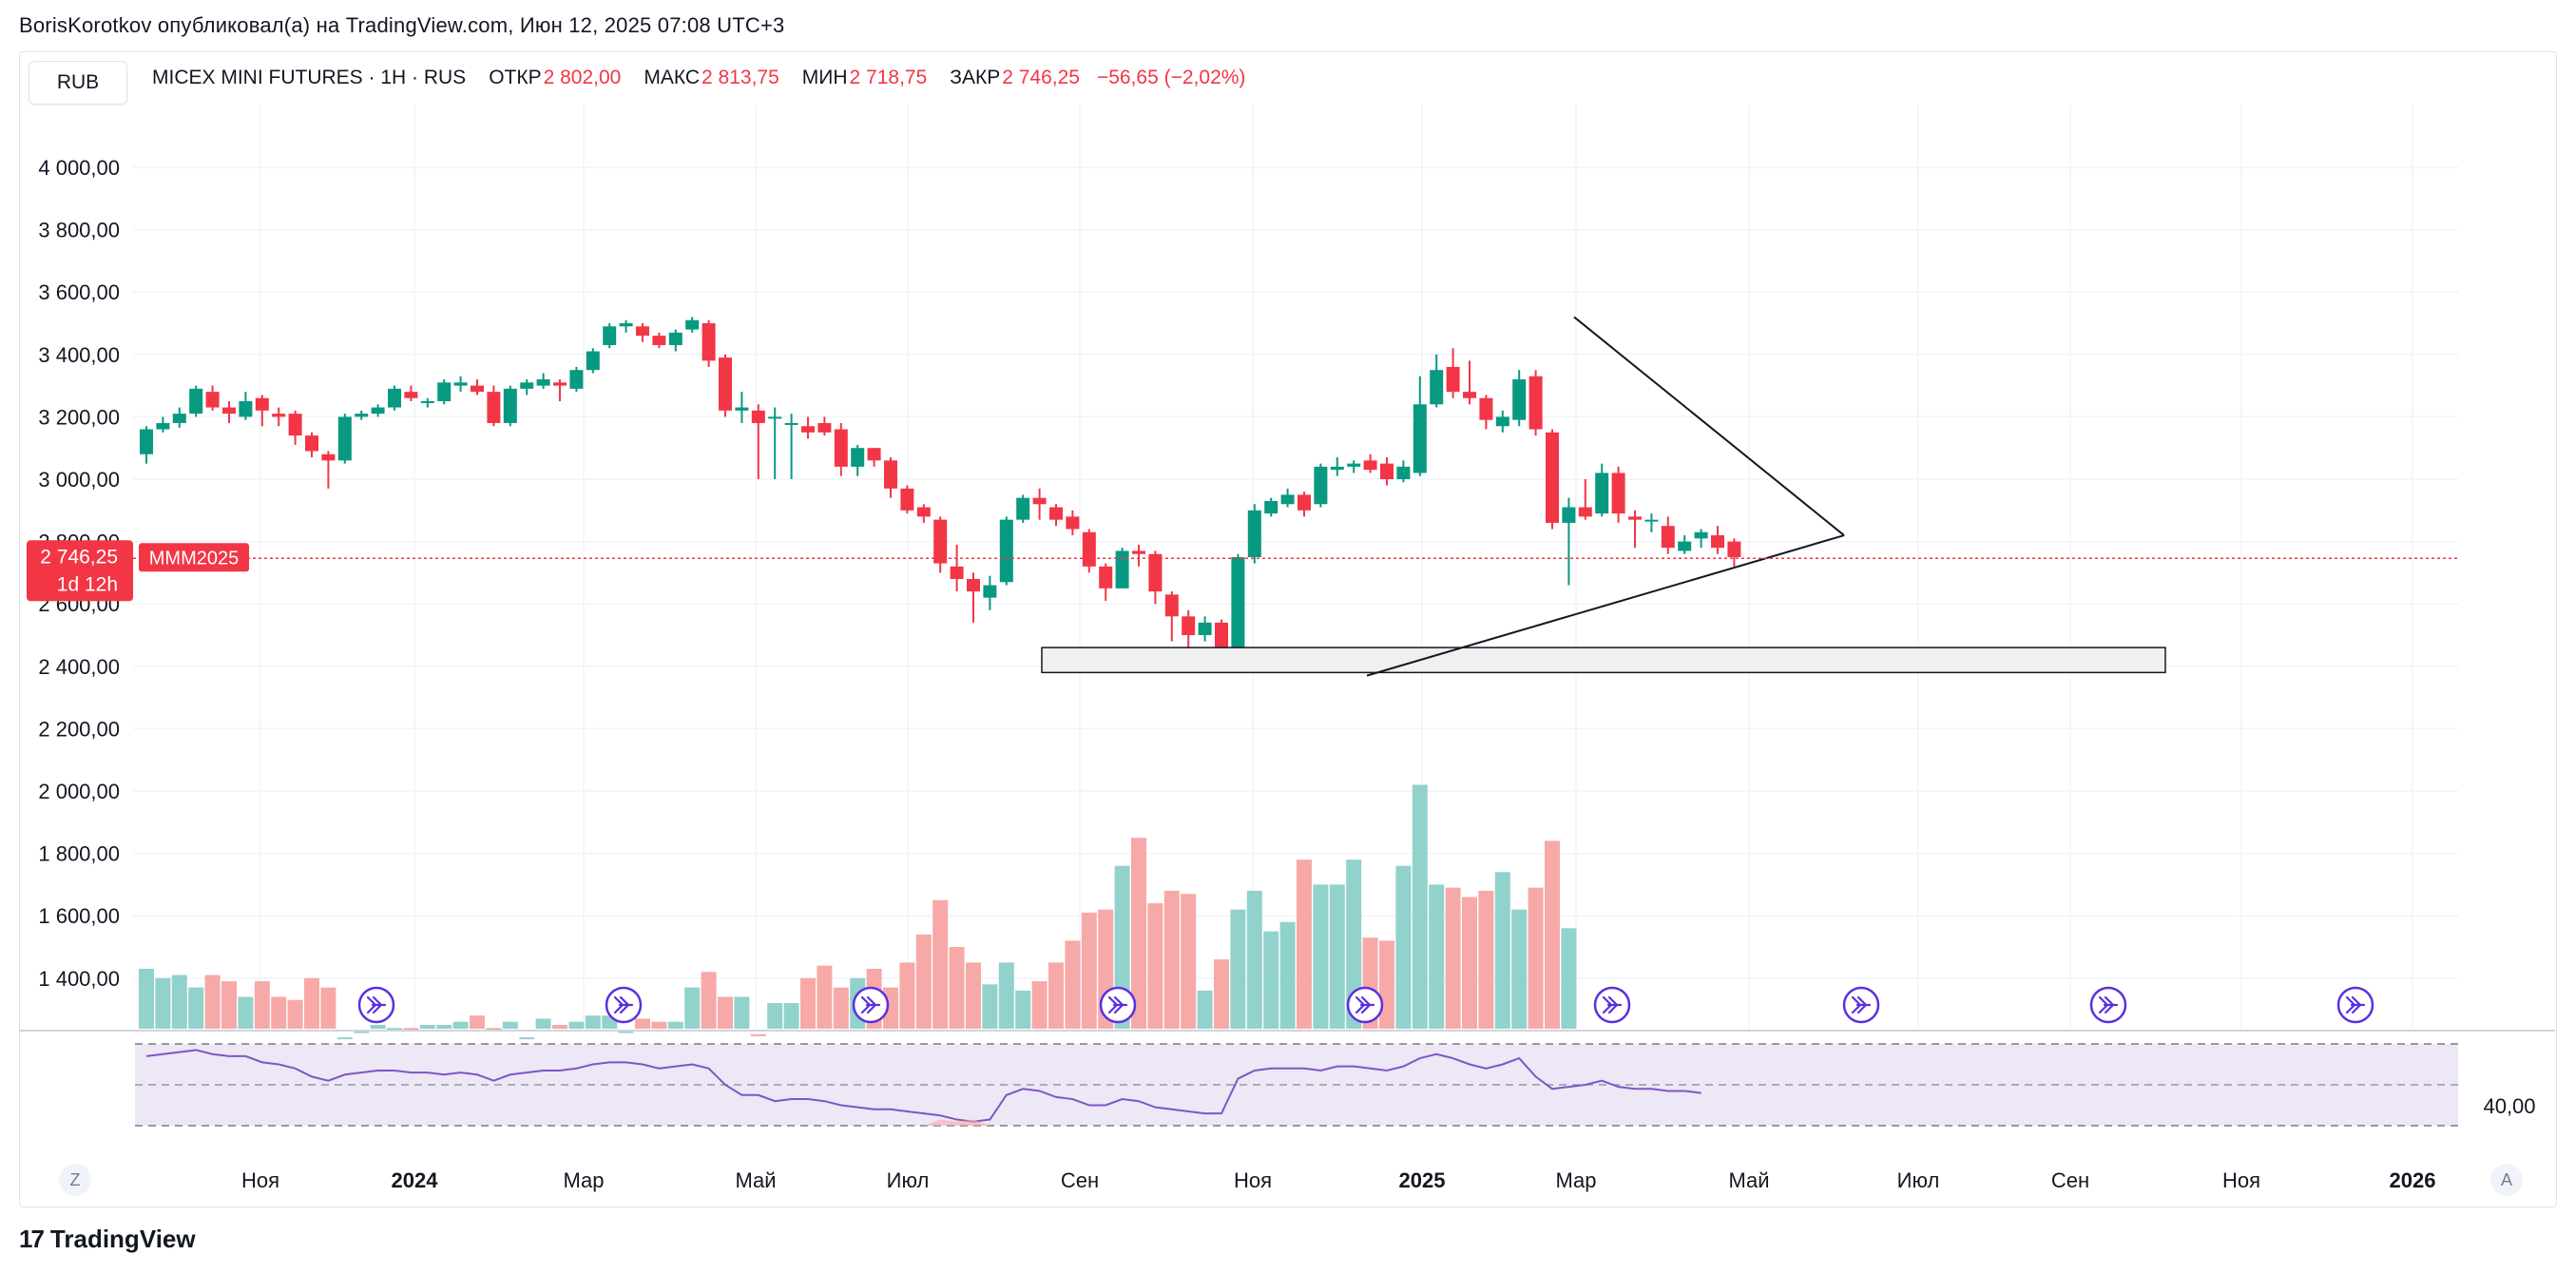 The image size is (2576, 1274). I want to click on auto-scale-button: A, so click(2507, 1180).